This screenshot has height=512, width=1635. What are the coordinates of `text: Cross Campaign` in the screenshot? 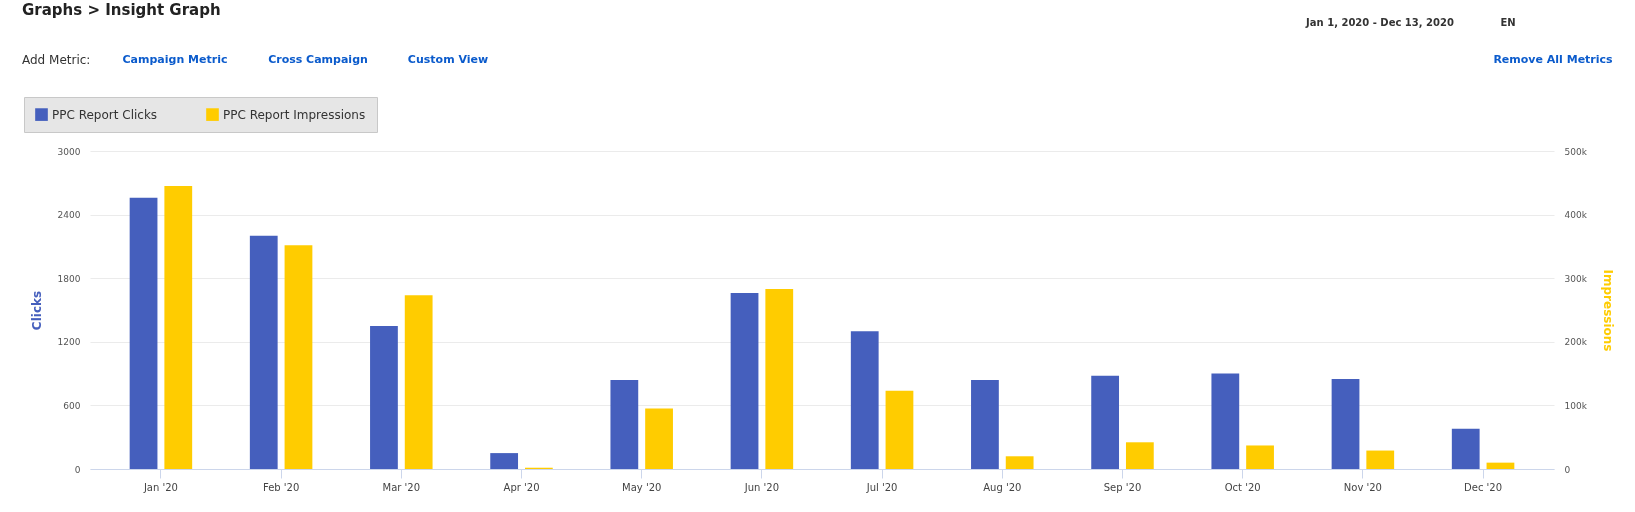 It's located at (318, 59).